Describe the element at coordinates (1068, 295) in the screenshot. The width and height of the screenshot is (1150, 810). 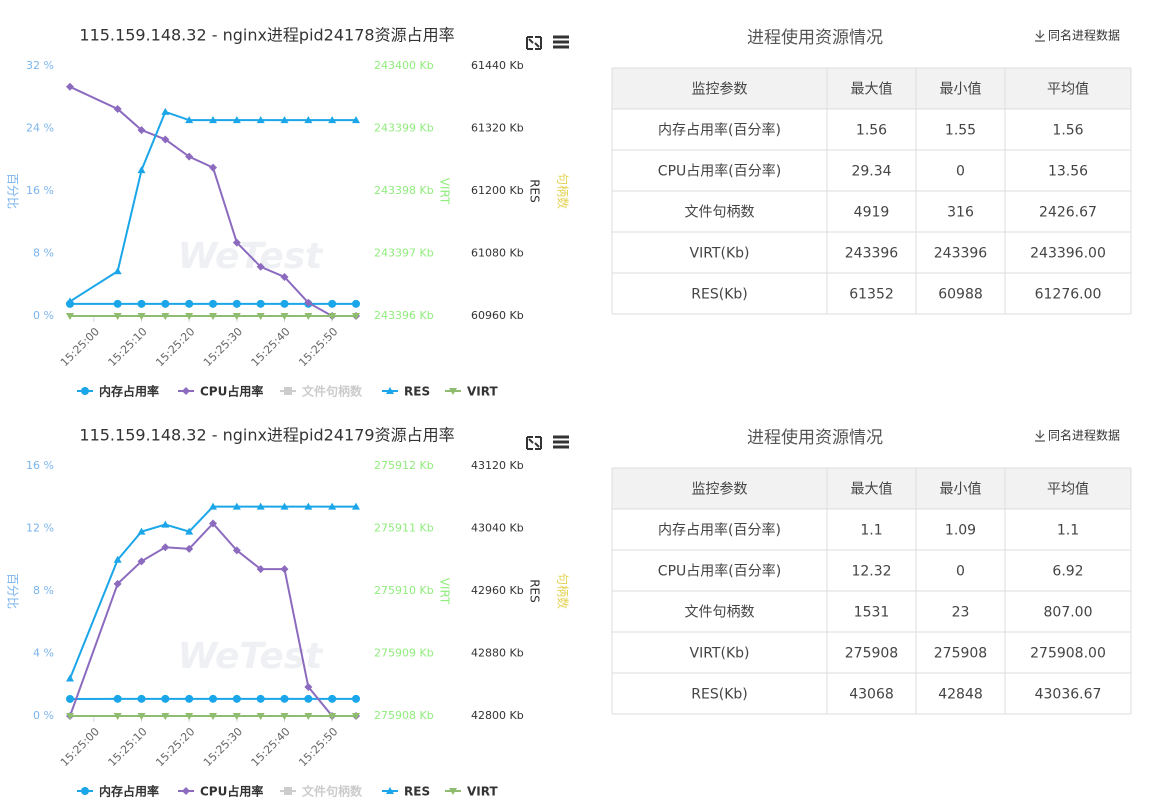
I see `cell: 61276.00` at that location.